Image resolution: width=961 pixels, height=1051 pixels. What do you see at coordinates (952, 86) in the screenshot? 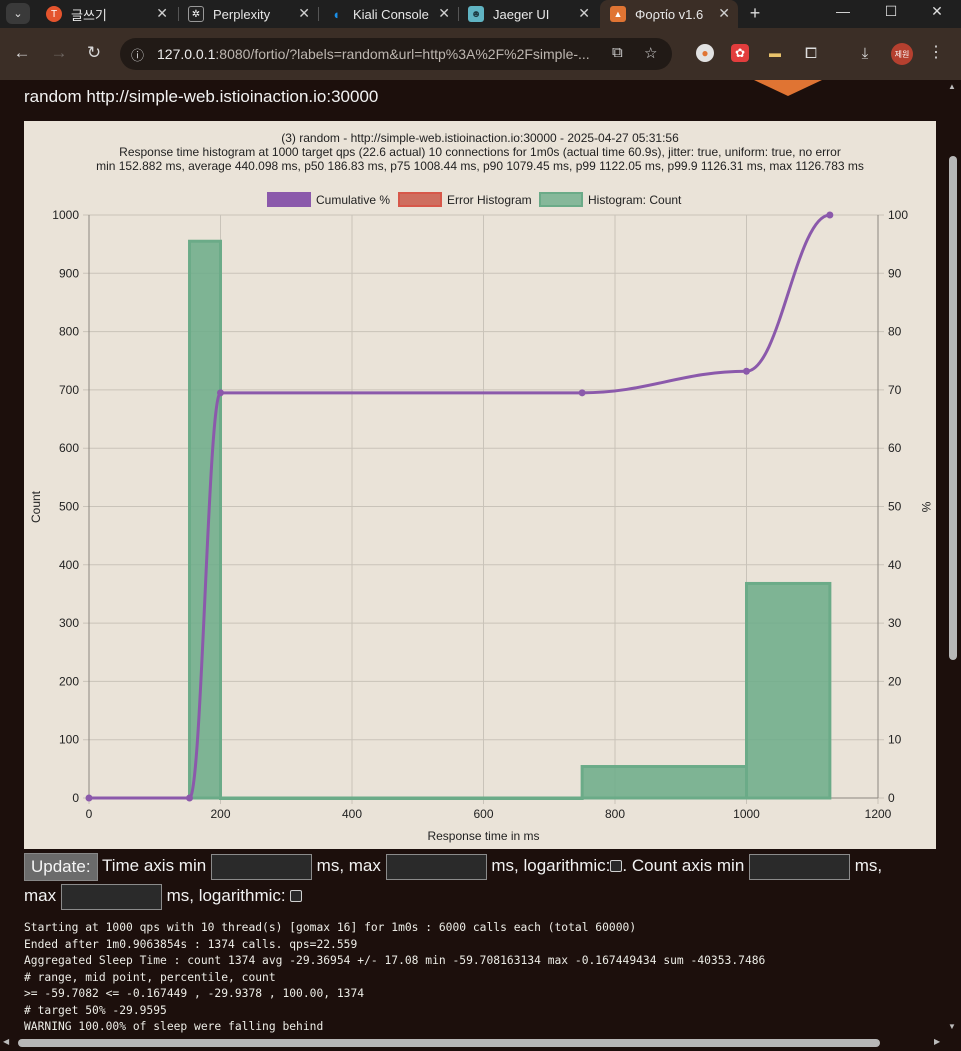
I see `scroll-up-icon: ▲` at bounding box center [952, 86].